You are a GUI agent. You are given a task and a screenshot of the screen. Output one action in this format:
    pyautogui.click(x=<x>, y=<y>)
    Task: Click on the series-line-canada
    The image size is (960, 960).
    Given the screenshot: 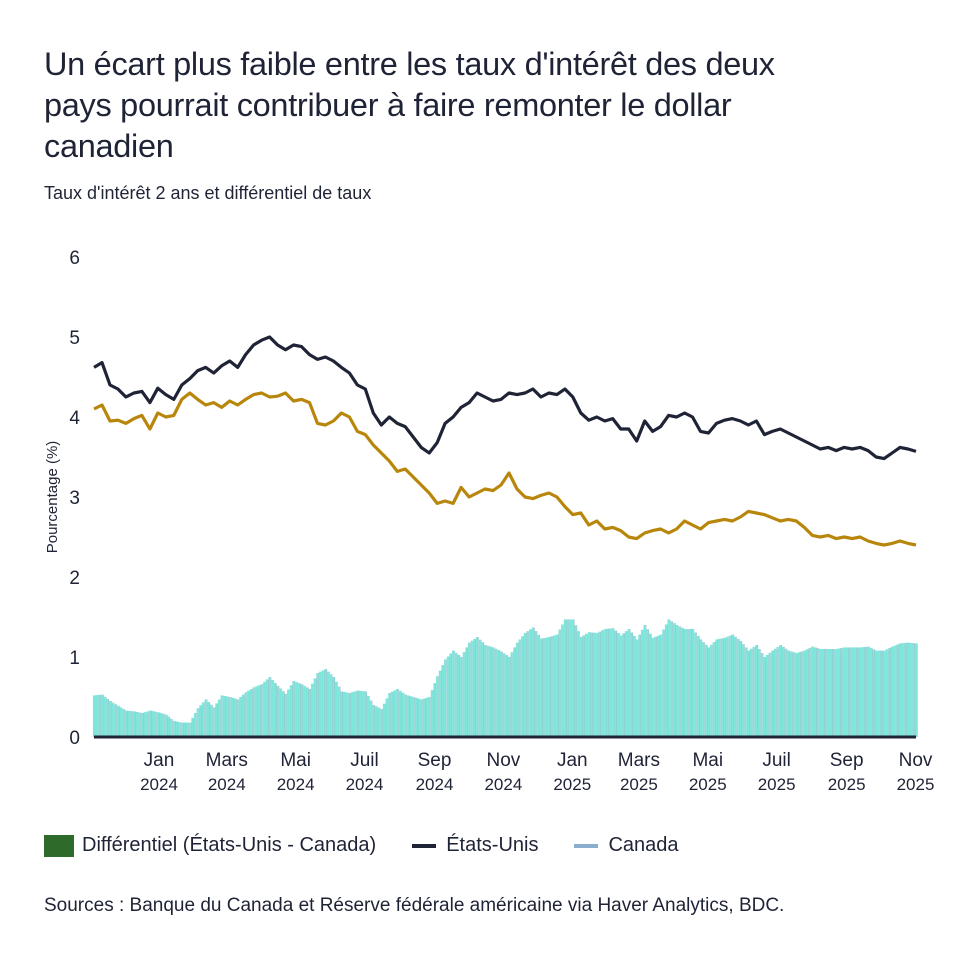 What is the action you would take?
    pyautogui.click(x=505, y=469)
    